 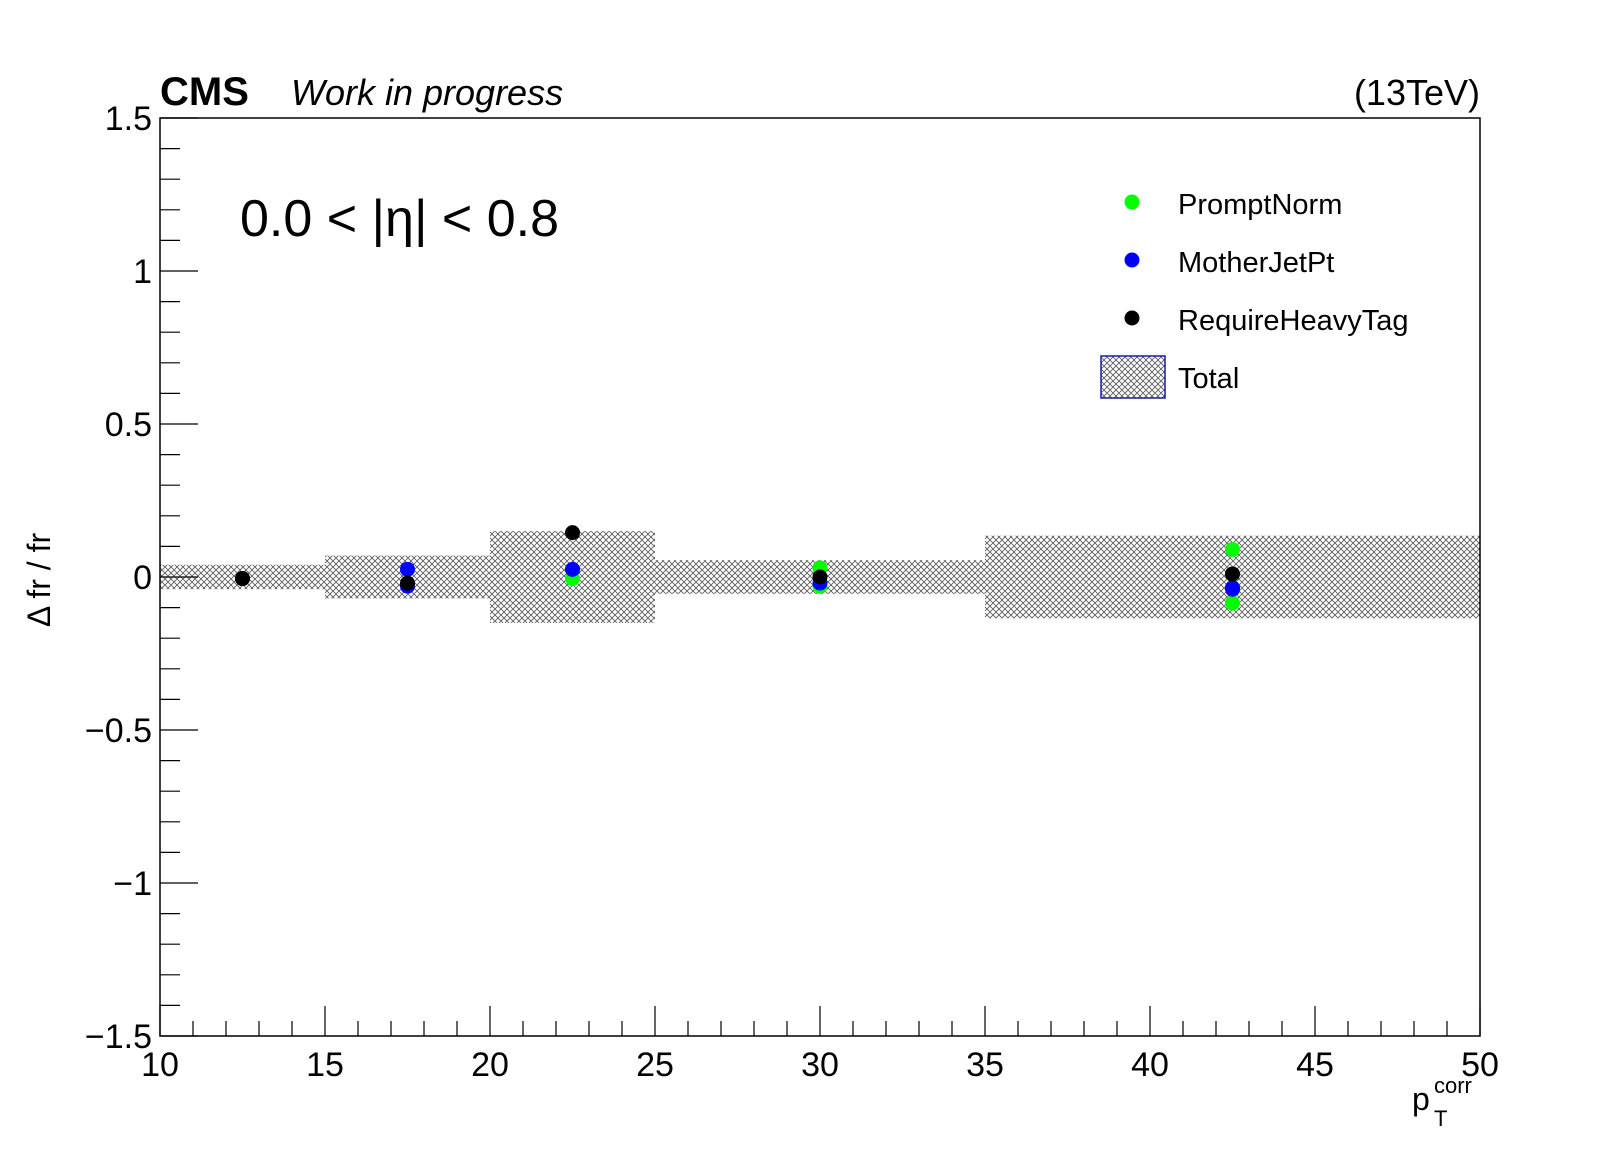 I want to click on legend-marker-total, so click(x=1133, y=377).